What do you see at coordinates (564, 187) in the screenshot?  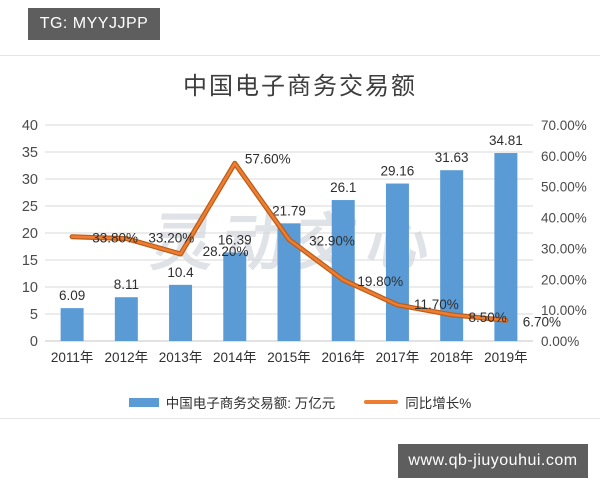 I see `right-axis-tick: 50.00%` at bounding box center [564, 187].